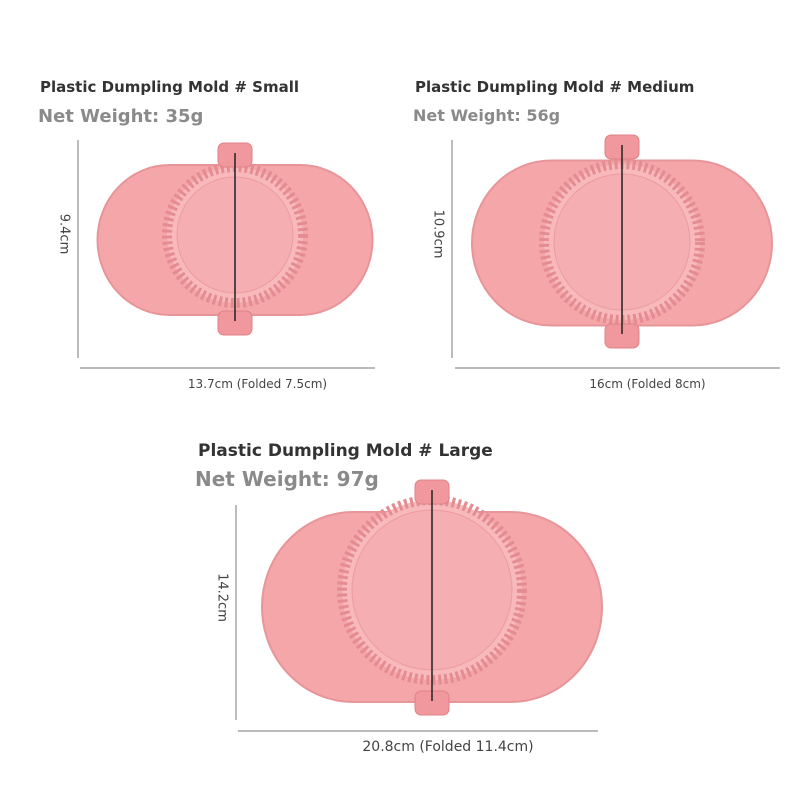 This screenshot has width=800, height=800. Describe the element at coordinates (647, 384) in the screenshot. I see `width-label: 16cm (Folded 8cm)` at that location.